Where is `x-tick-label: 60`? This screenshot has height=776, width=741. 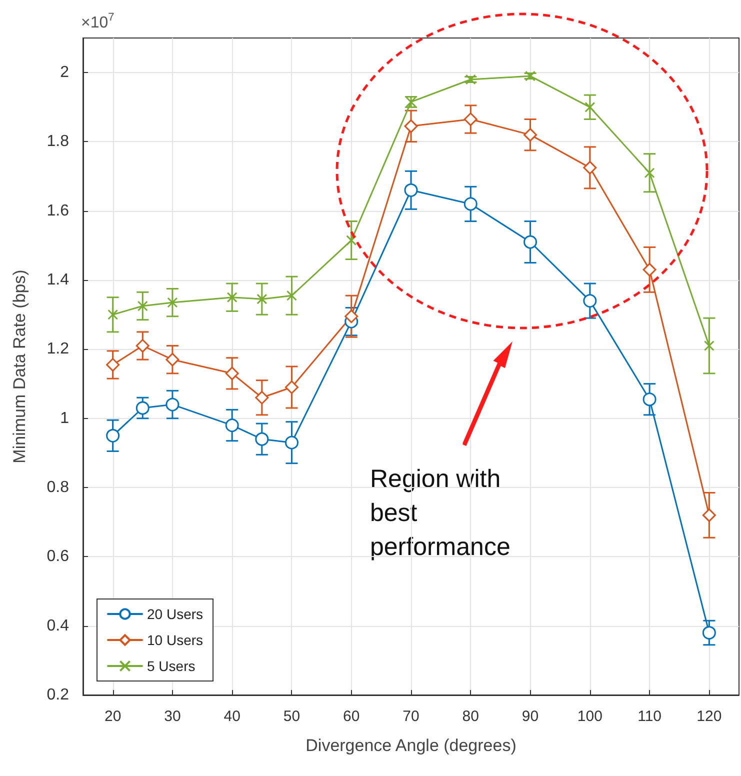 x-tick-label: 60 is located at coordinates (351, 716).